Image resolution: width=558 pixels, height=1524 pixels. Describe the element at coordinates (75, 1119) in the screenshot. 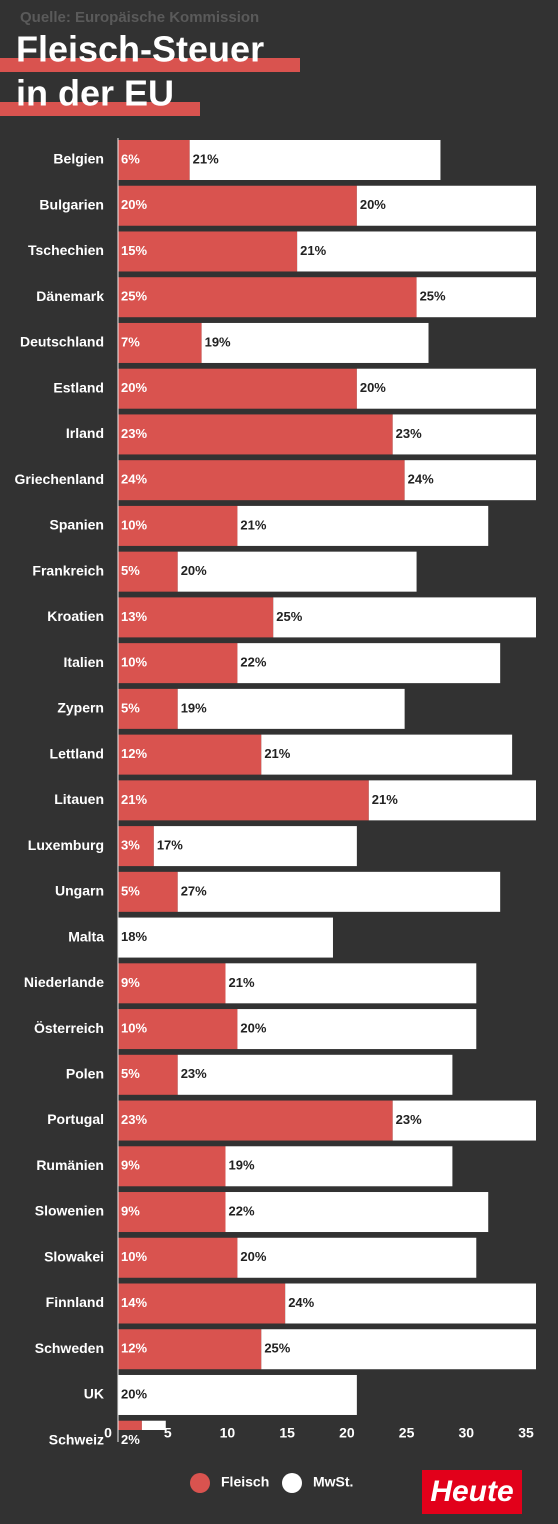

I see `y-tick-label: Portugal` at that location.